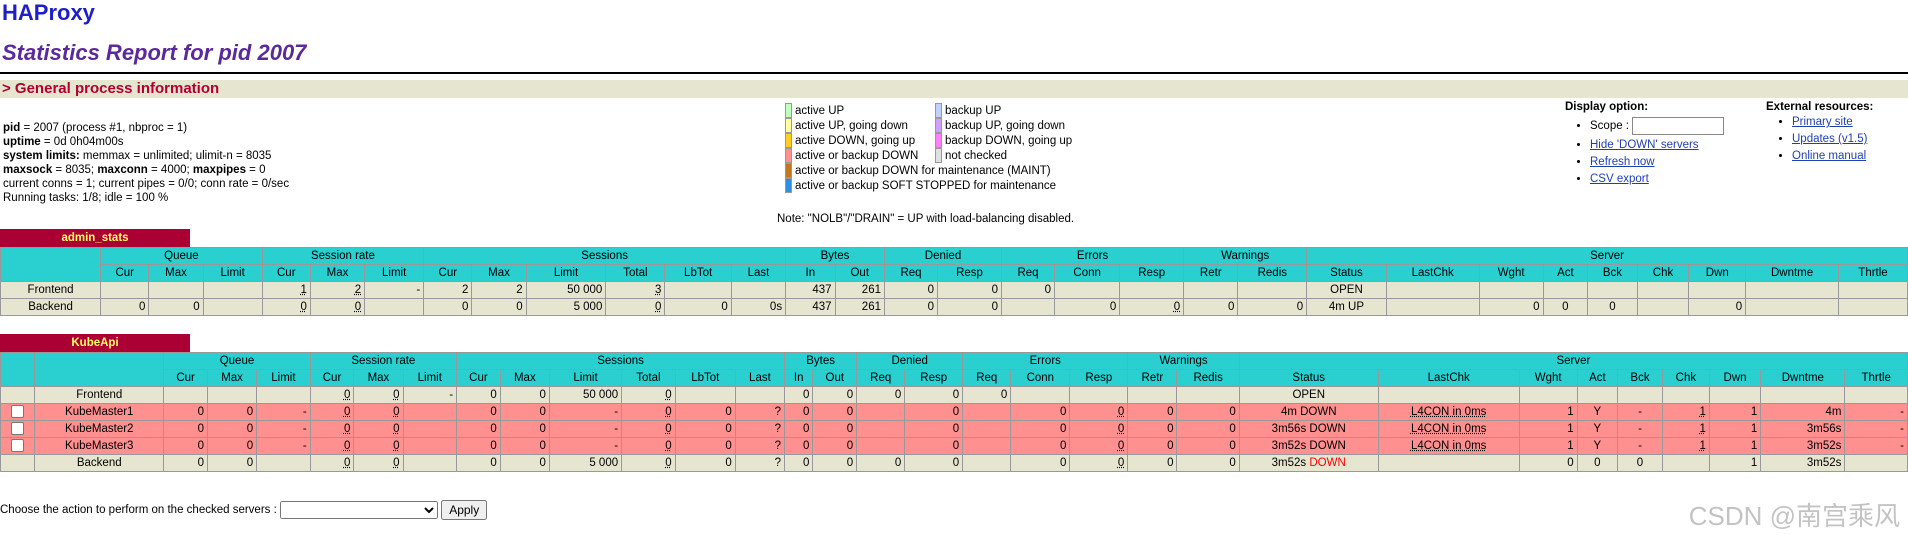 This screenshot has height=535, width=1908. I want to click on cell-value: 3m52s DOWN, so click(1308, 446).